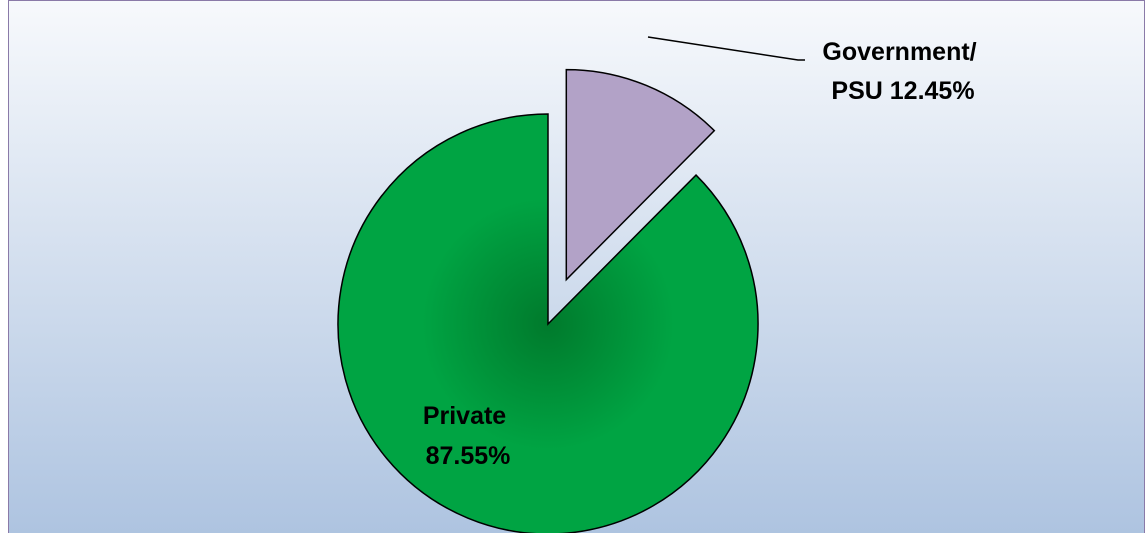 The height and width of the screenshot is (533, 1145). What do you see at coordinates (726, 48) in the screenshot?
I see `leader-line-government-psu` at bounding box center [726, 48].